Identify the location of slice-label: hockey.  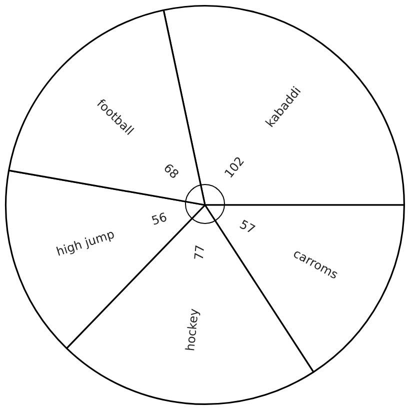
(192, 330).